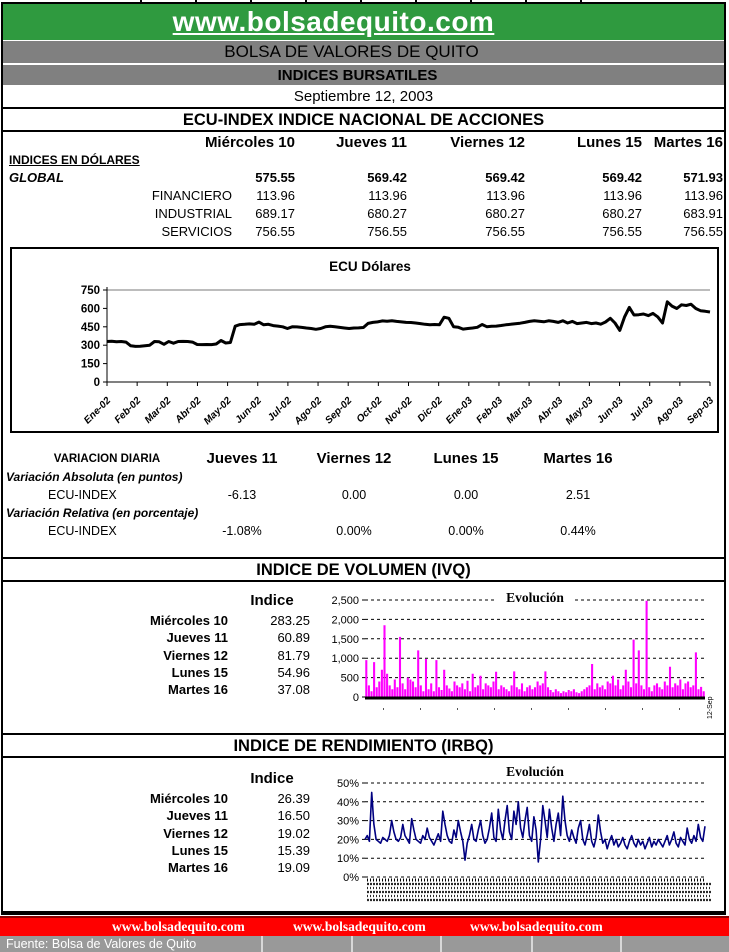  What do you see at coordinates (94, 477) in the screenshot?
I see `variacion-absoluta-label: Variación Absoluta (en puntos)` at bounding box center [94, 477].